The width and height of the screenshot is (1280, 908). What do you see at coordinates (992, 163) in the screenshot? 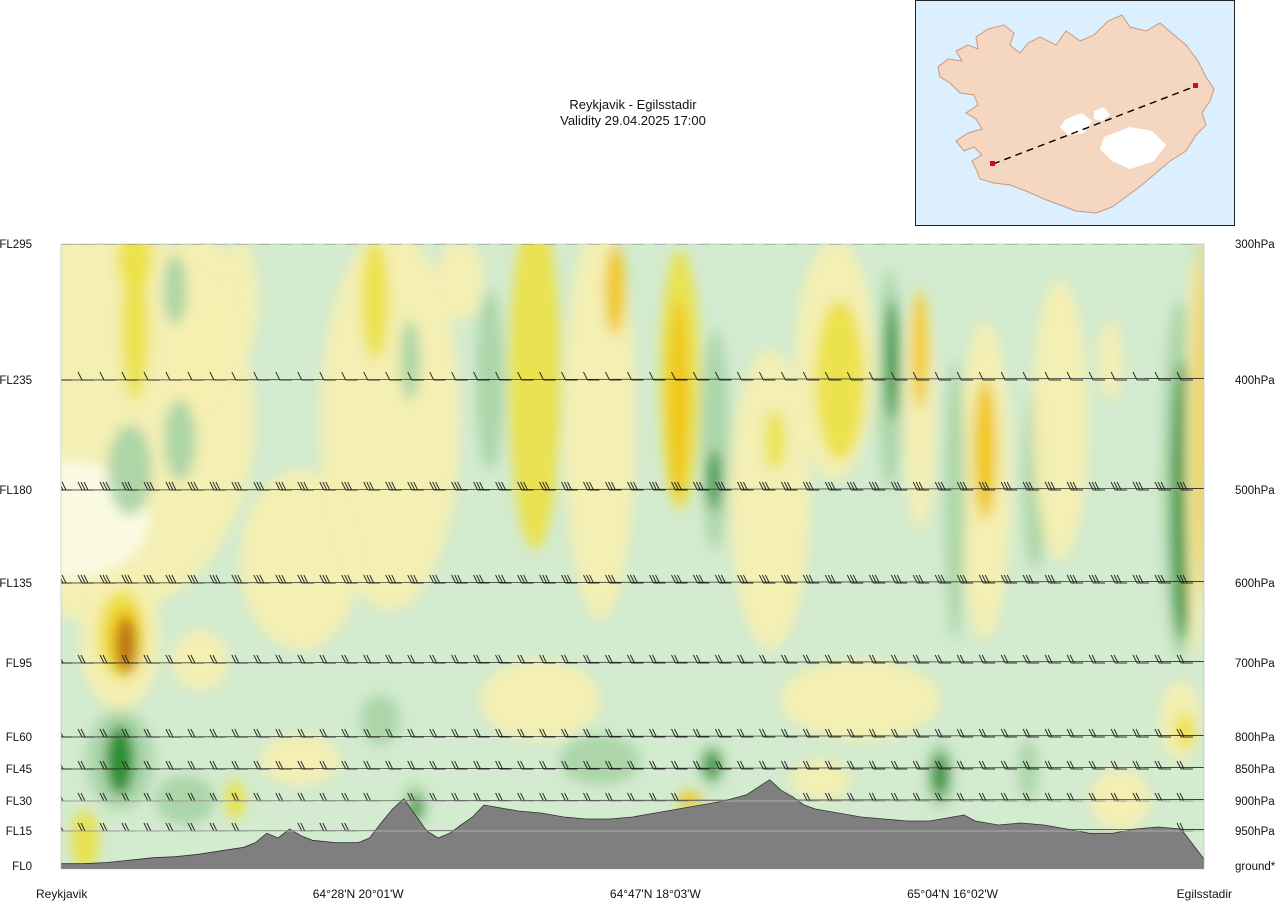
I see `route-start-marker` at bounding box center [992, 163].